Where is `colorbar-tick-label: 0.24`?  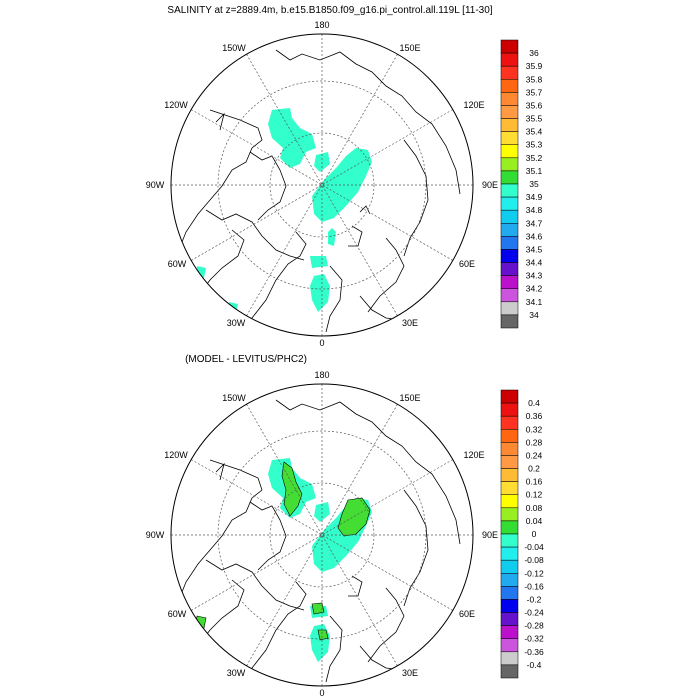
colorbar-tick-label: 0.24 is located at coordinates (534, 455).